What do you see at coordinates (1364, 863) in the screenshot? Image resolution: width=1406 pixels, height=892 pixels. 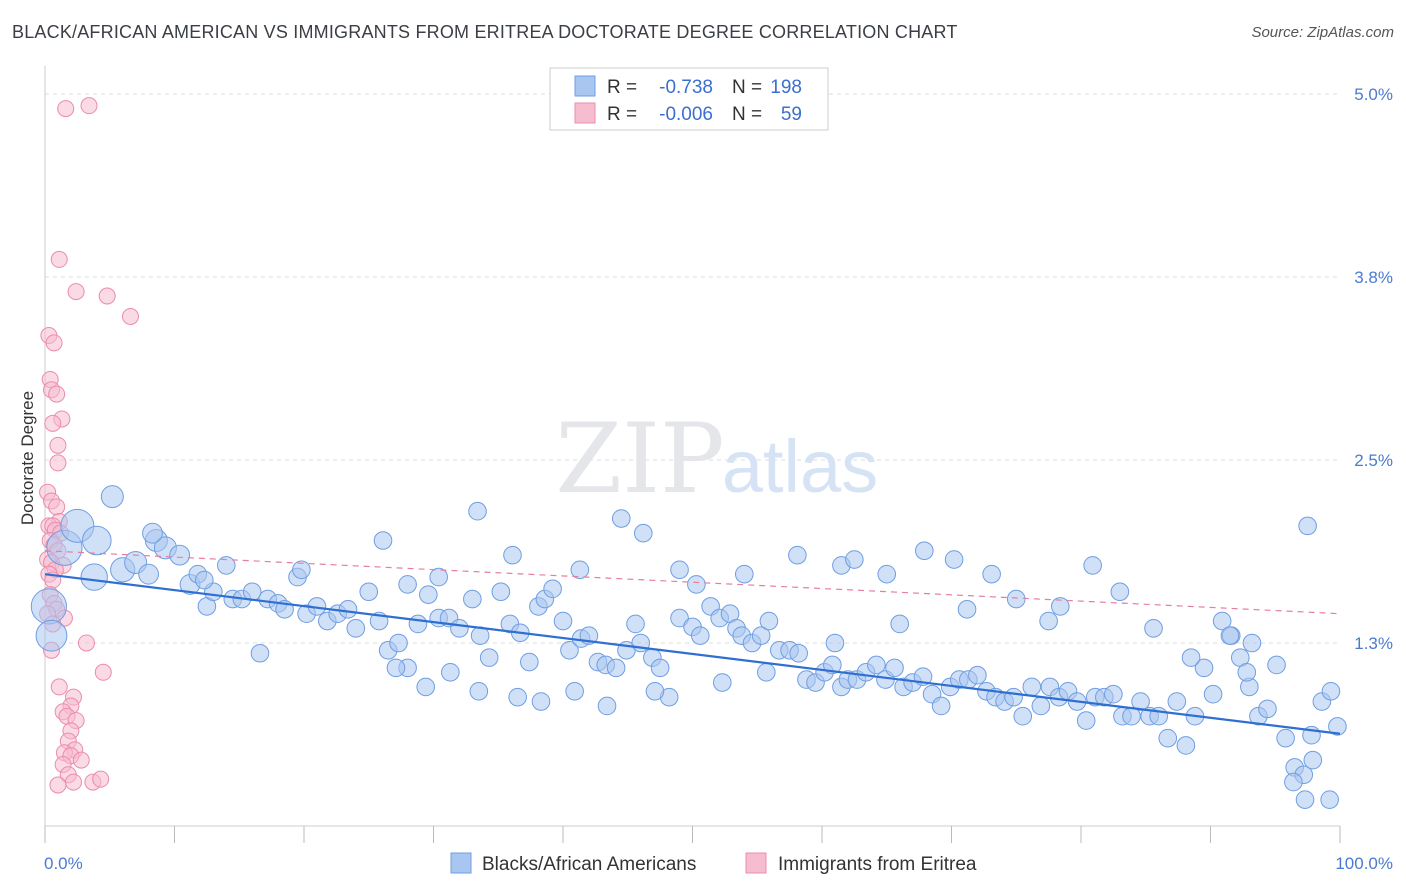 I see `x-tick-label: 100.0%` at bounding box center [1364, 863].